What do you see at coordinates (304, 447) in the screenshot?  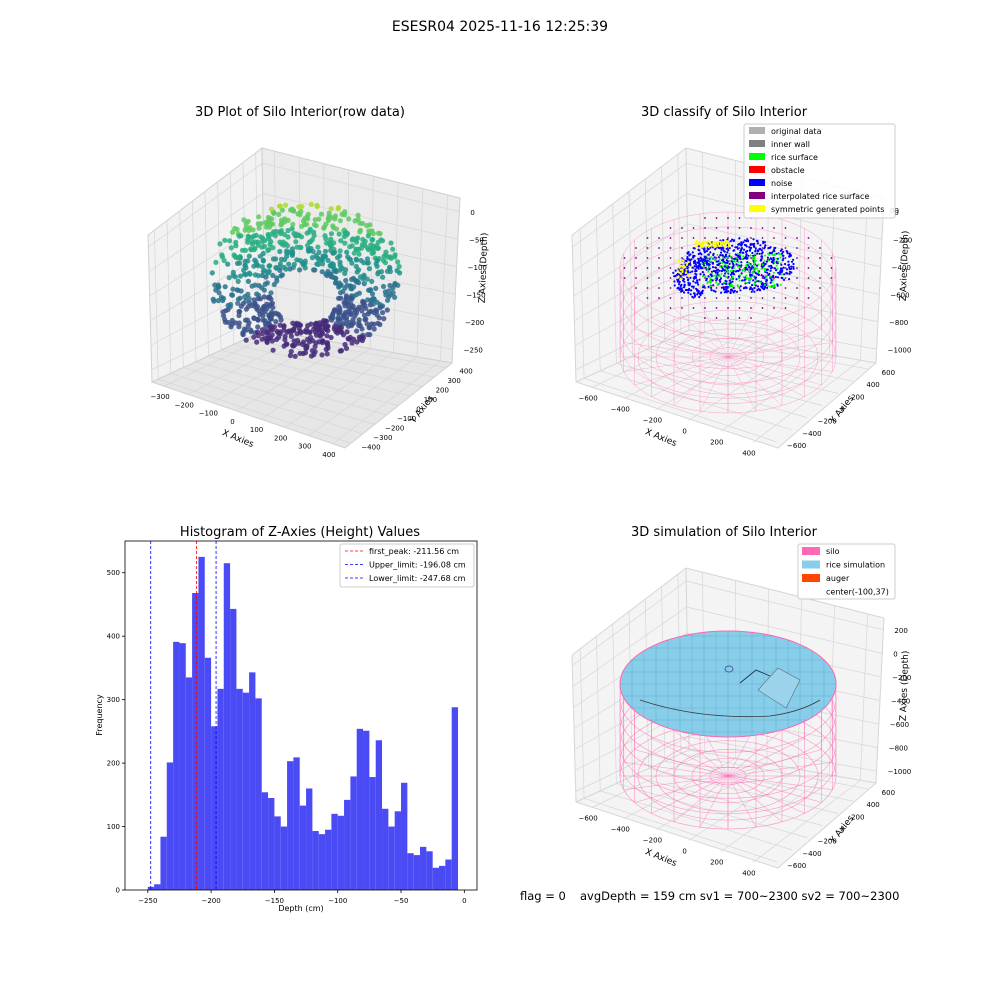 I see `x-tick-label: 300` at bounding box center [304, 447].